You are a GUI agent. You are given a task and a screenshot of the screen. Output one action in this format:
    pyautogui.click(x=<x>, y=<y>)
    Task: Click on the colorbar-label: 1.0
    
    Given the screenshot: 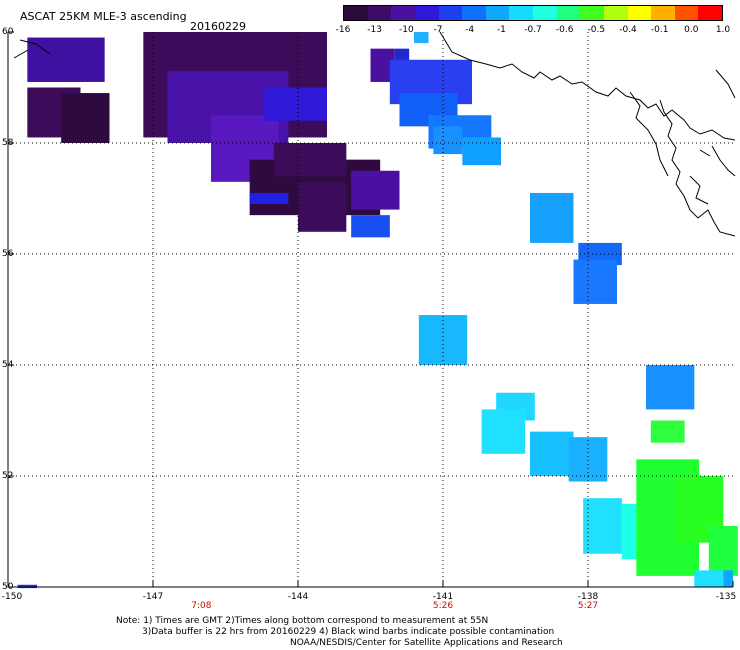 What is the action you would take?
    pyautogui.click(x=723, y=30)
    